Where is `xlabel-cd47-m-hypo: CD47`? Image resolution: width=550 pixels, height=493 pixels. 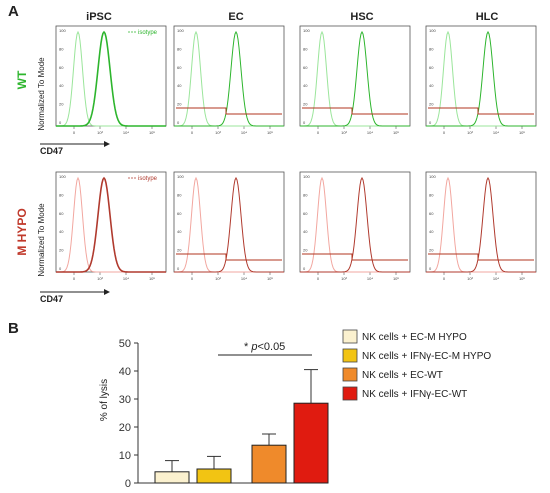
xlabel-cd47-m-hypo: CD47 is located at coordinates (51, 299).